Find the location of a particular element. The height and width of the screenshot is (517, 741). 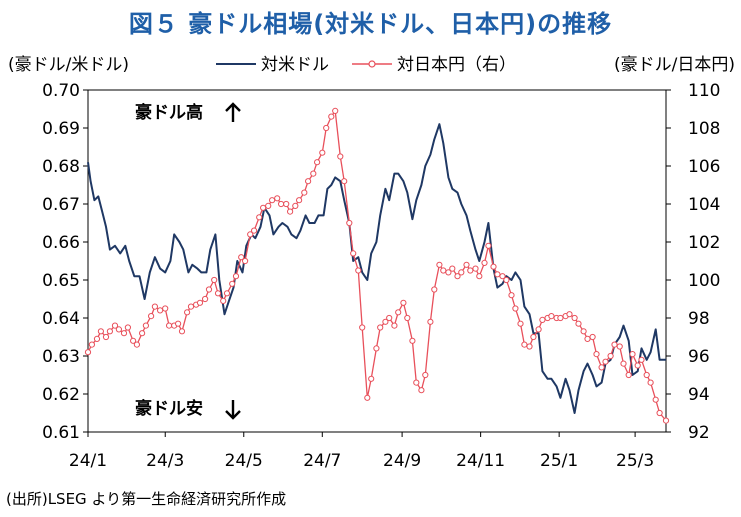

left-tick-label: 0.64 is located at coordinates (61, 319).